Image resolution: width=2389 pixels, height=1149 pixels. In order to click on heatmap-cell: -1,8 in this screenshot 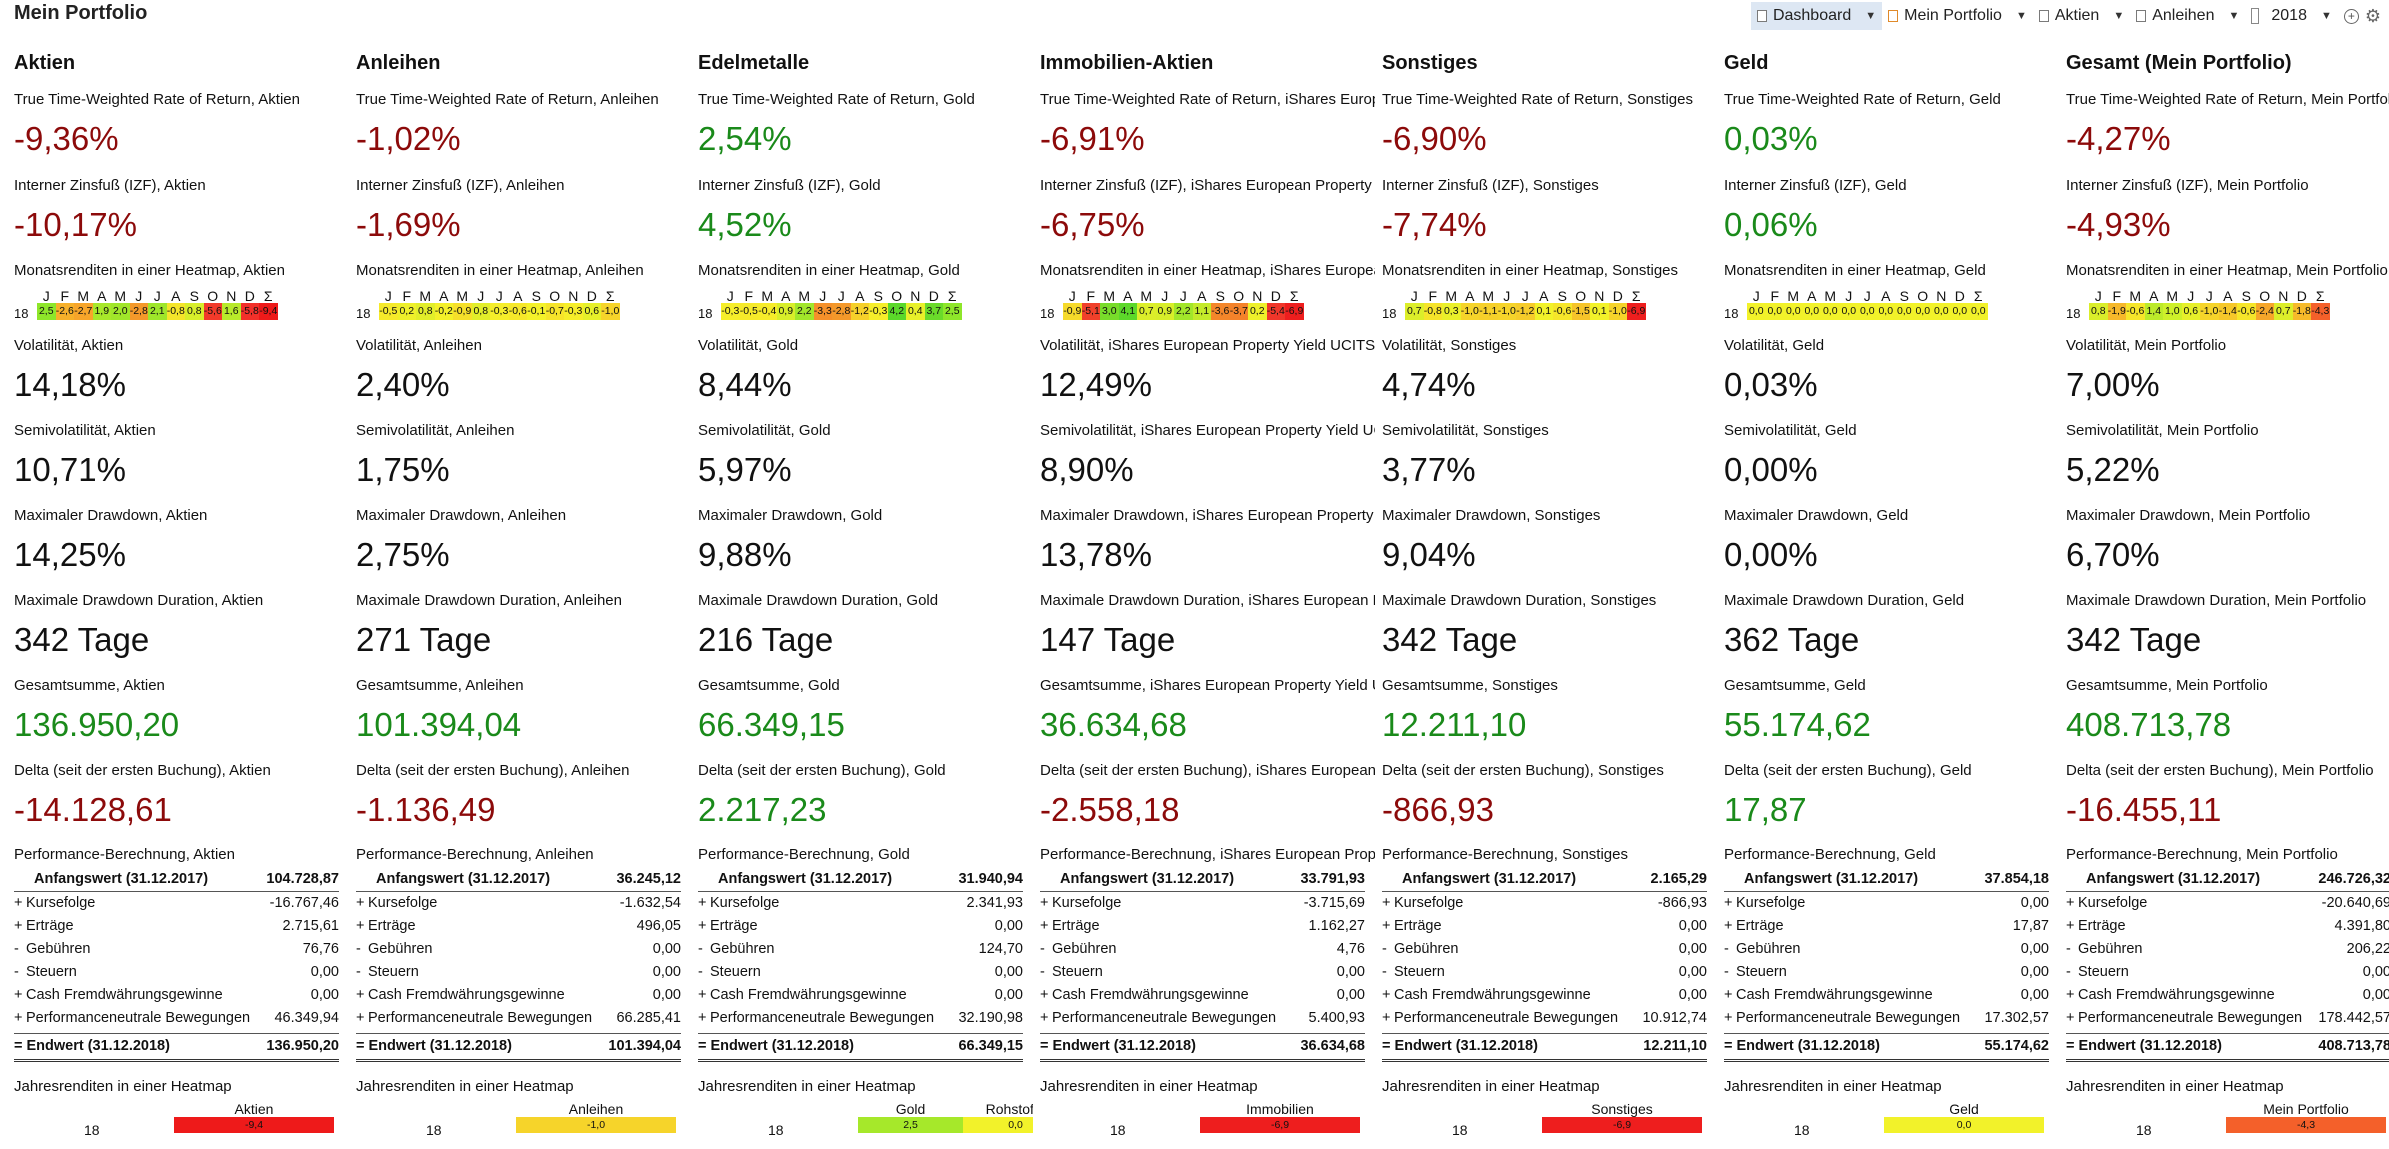, I will do `click(2301, 311)`.